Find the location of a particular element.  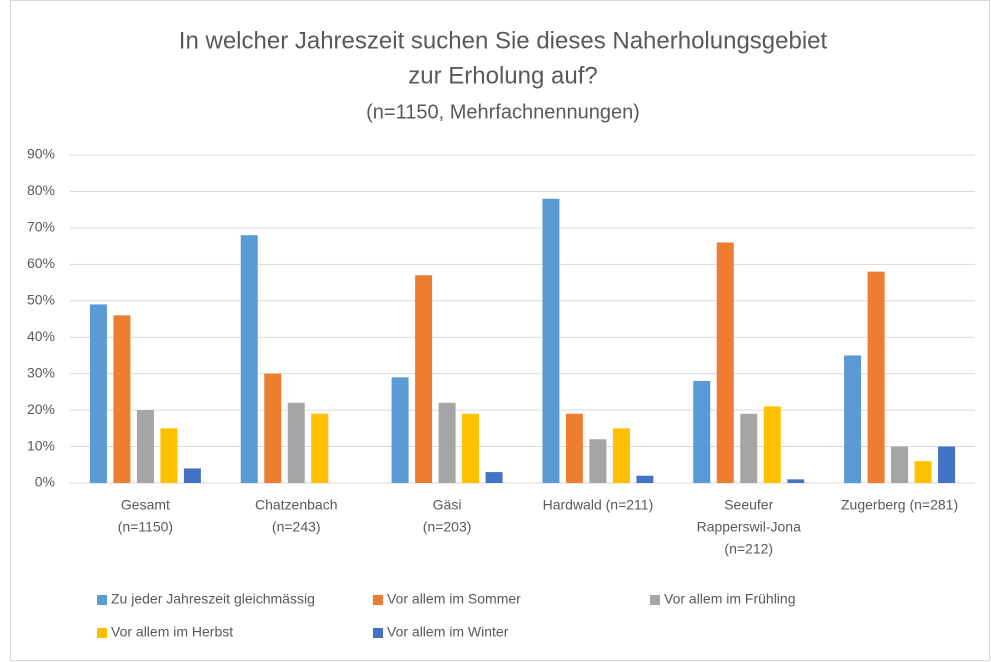

y-tick-label: 50% is located at coordinates (41, 299).